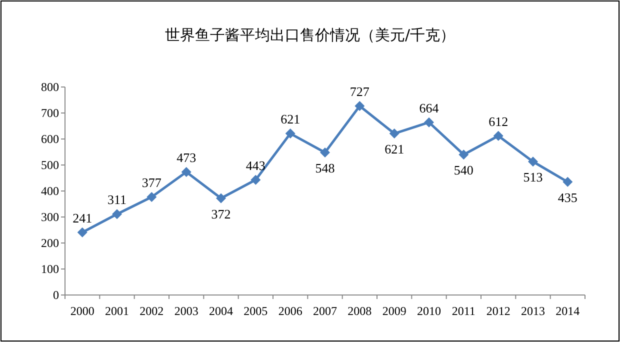 The width and height of the screenshot is (620, 342). I want to click on x-tick-label: 2013, so click(533, 311).